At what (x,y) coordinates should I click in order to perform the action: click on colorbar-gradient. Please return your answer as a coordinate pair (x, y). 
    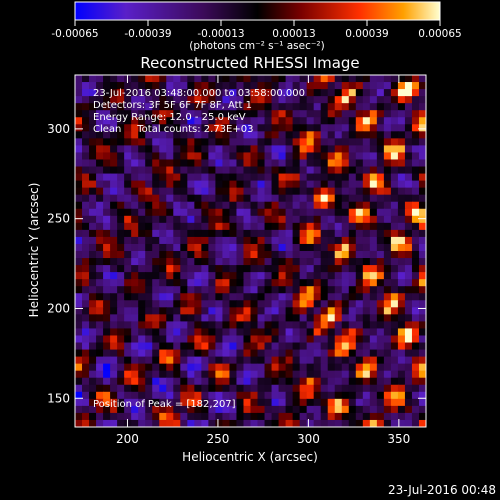
    Looking at the image, I should click on (257, 11).